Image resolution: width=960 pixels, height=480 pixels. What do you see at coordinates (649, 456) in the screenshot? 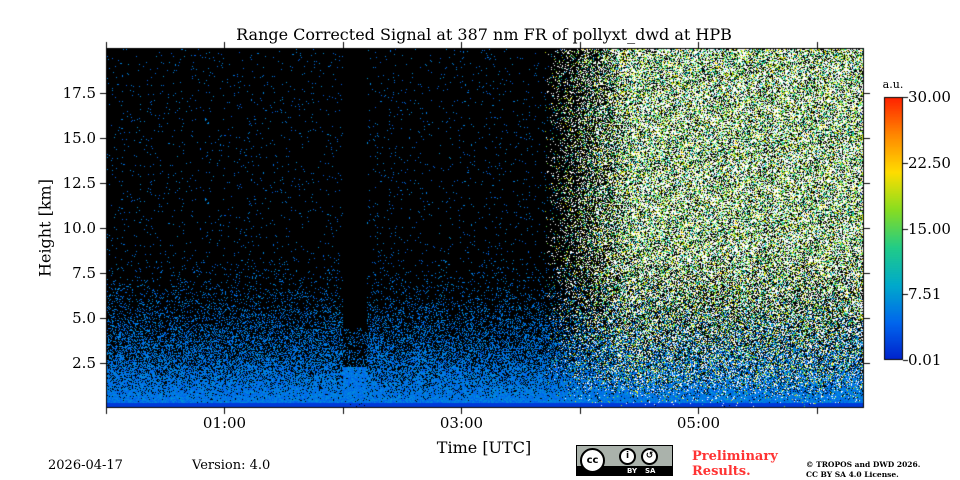
I see `share-alike-icon: ↺` at bounding box center [649, 456].